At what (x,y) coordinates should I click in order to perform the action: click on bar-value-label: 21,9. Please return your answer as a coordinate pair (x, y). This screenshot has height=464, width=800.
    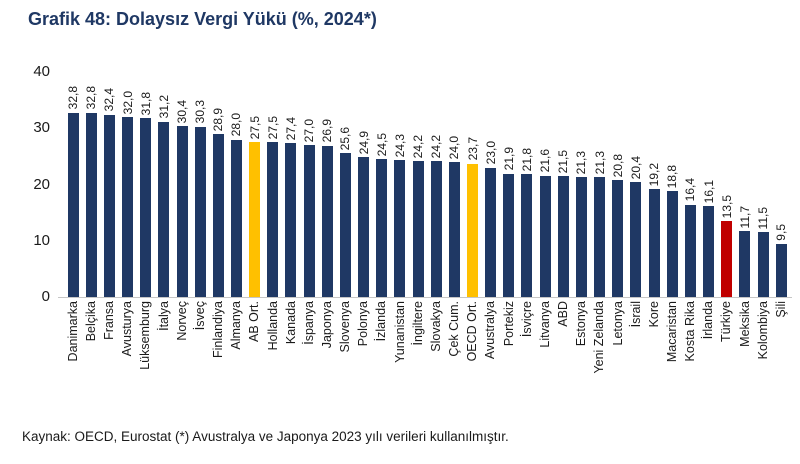
    Looking at the image, I should click on (508, 159).